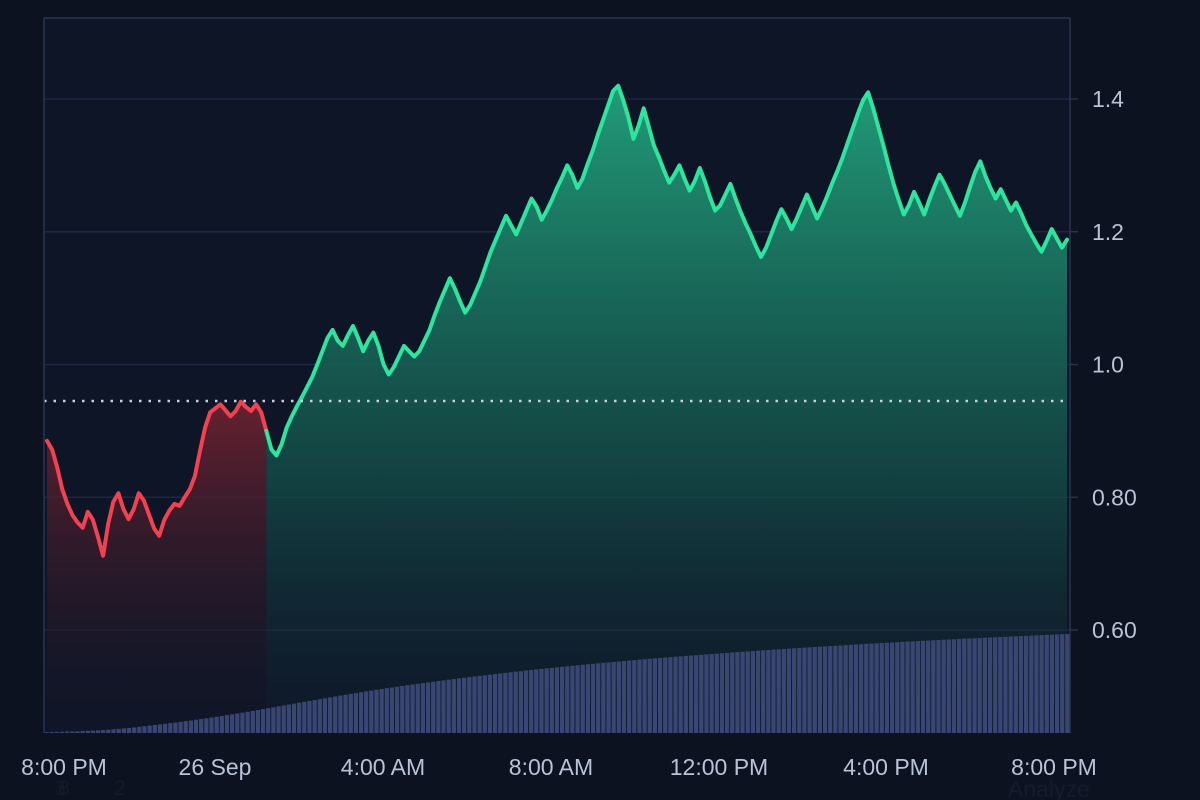 The width and height of the screenshot is (1200, 800). What do you see at coordinates (1049, 788) in the screenshot?
I see `analyze-label: Analyze` at bounding box center [1049, 788].